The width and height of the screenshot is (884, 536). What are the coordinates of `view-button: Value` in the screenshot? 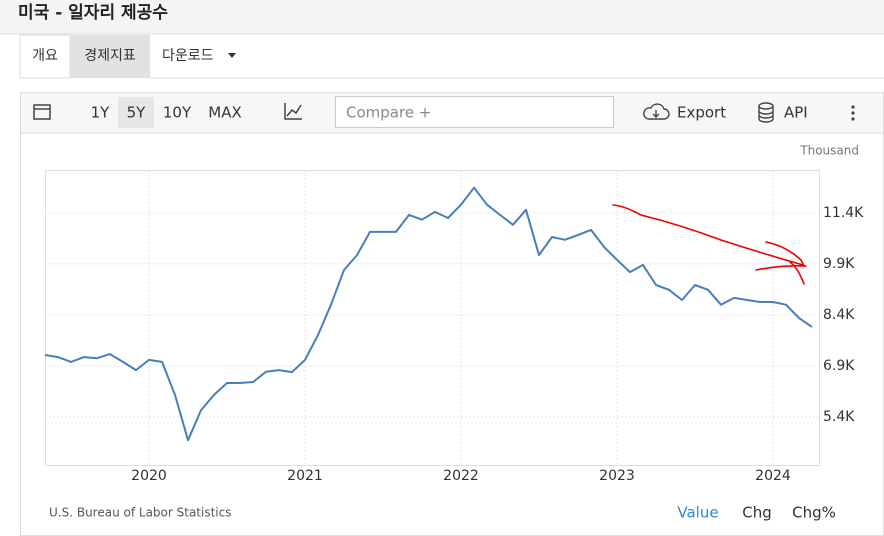 It's located at (697, 513).